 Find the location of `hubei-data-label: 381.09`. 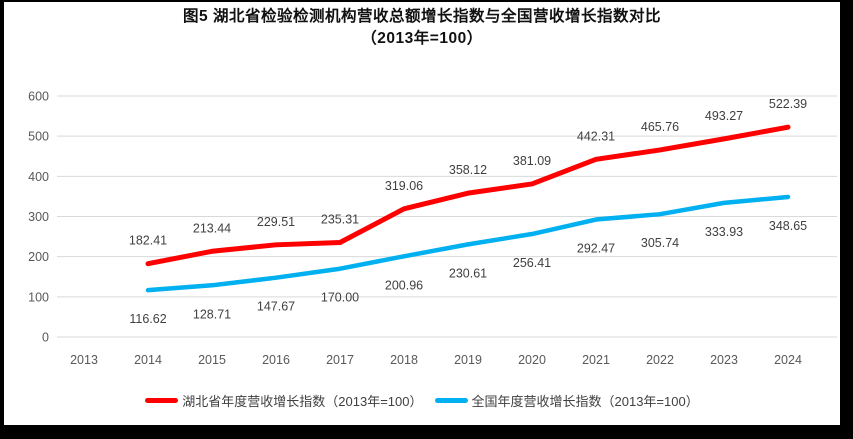

hubei-data-label: 381.09 is located at coordinates (532, 161).